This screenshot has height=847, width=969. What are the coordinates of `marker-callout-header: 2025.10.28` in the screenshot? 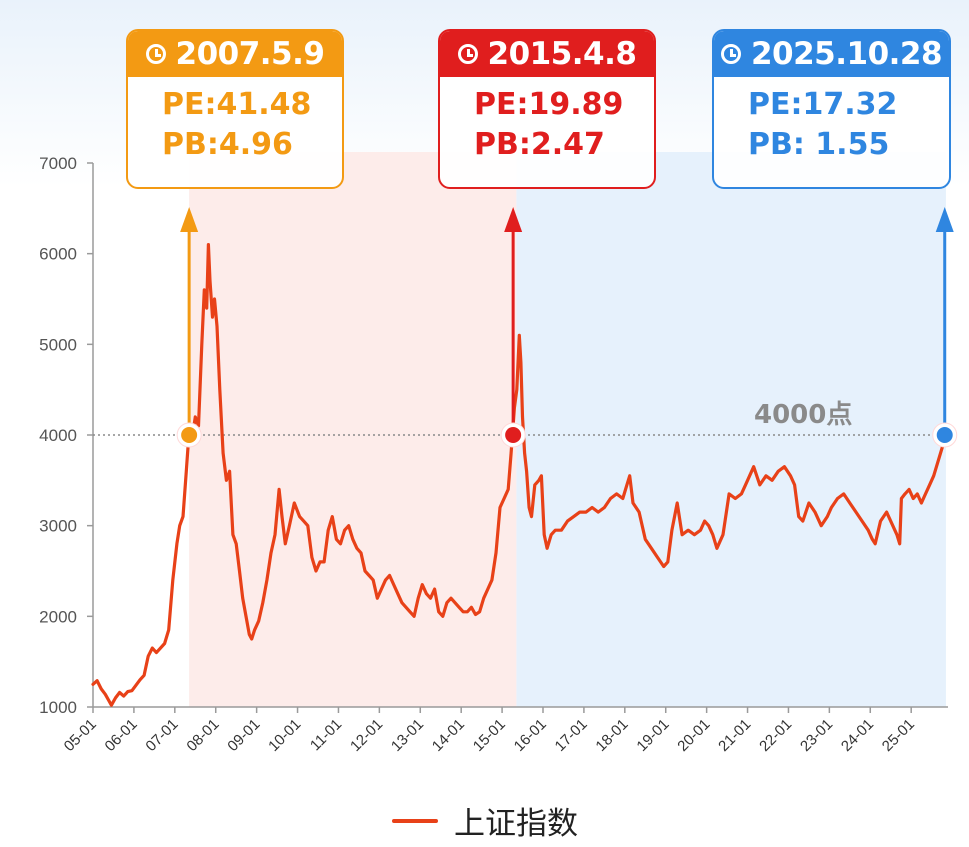 It's located at (831, 54).